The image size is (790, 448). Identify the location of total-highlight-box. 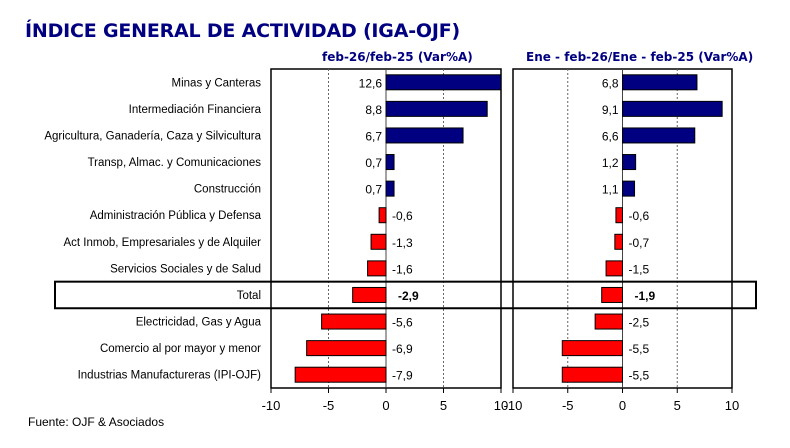
(405, 295).